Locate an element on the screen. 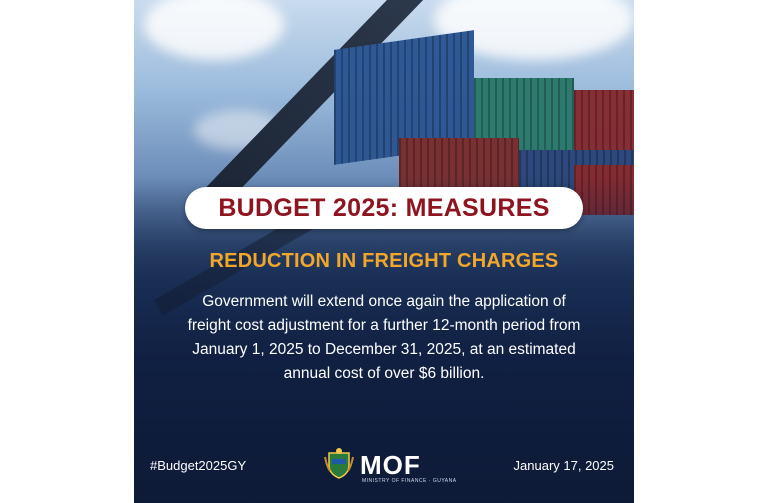 The image size is (768, 503). logo-text: MOF is located at coordinates (390, 465).